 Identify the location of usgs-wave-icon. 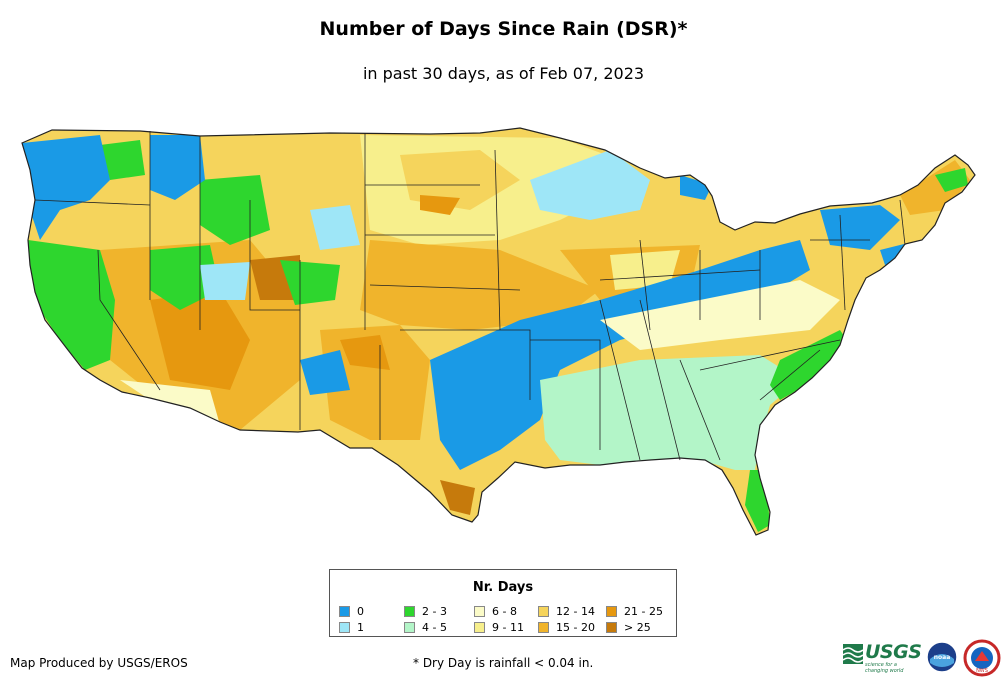
(853, 654).